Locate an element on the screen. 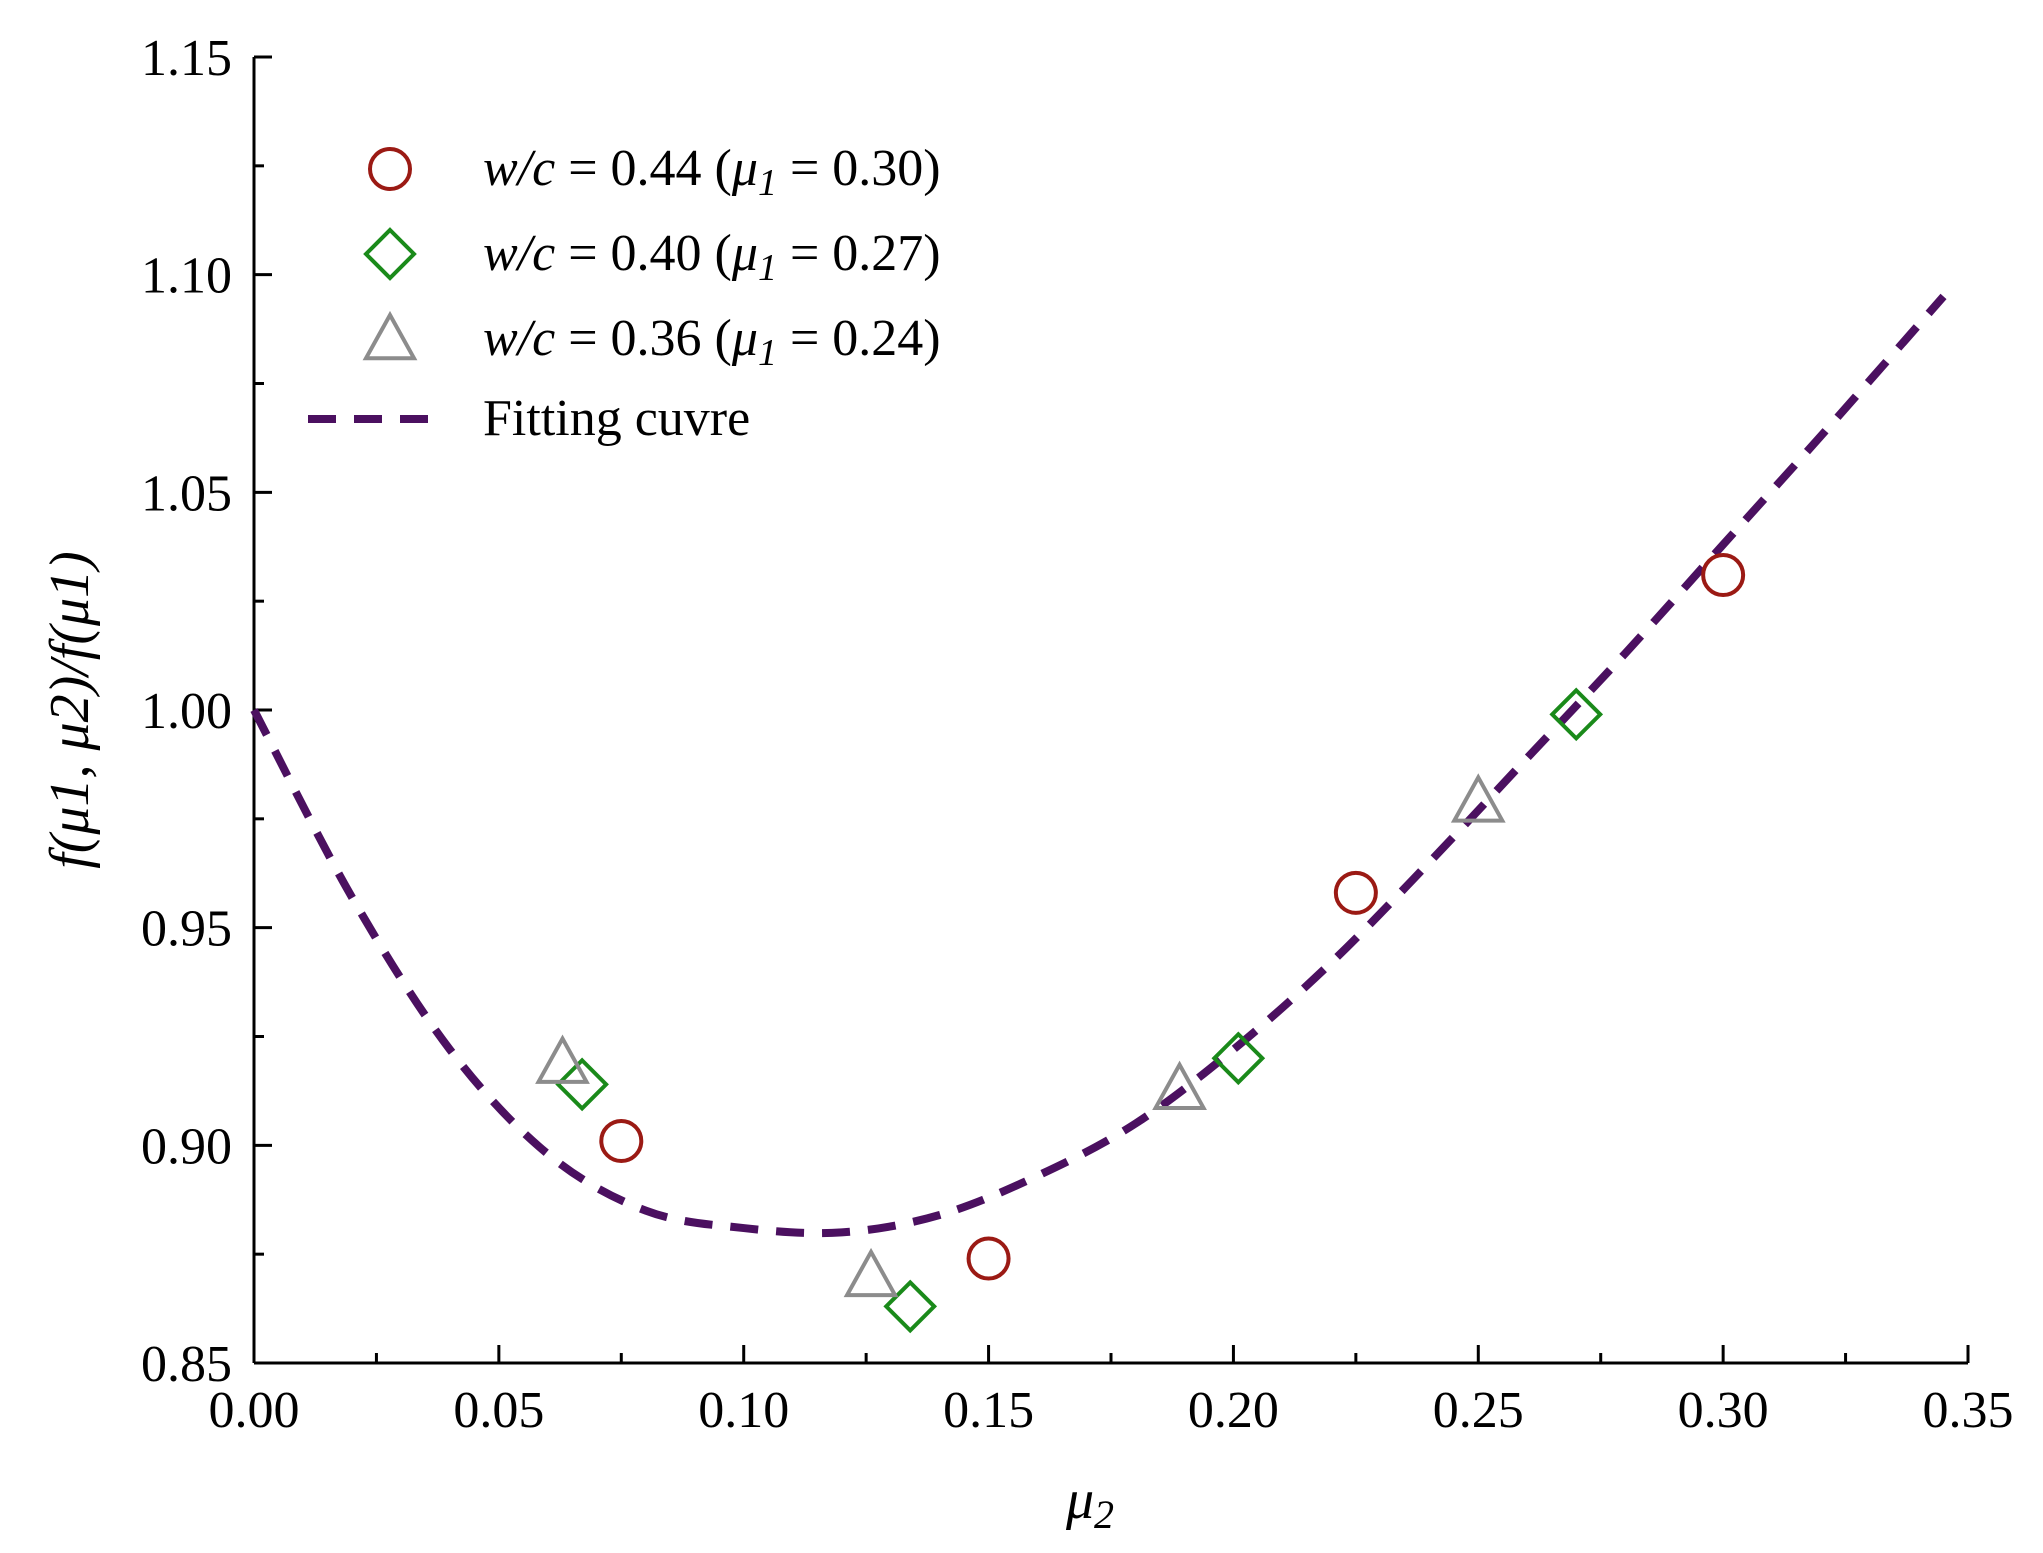 This screenshot has width=2043, height=1553. legend-triangle-swatch is located at coordinates (390, 335).